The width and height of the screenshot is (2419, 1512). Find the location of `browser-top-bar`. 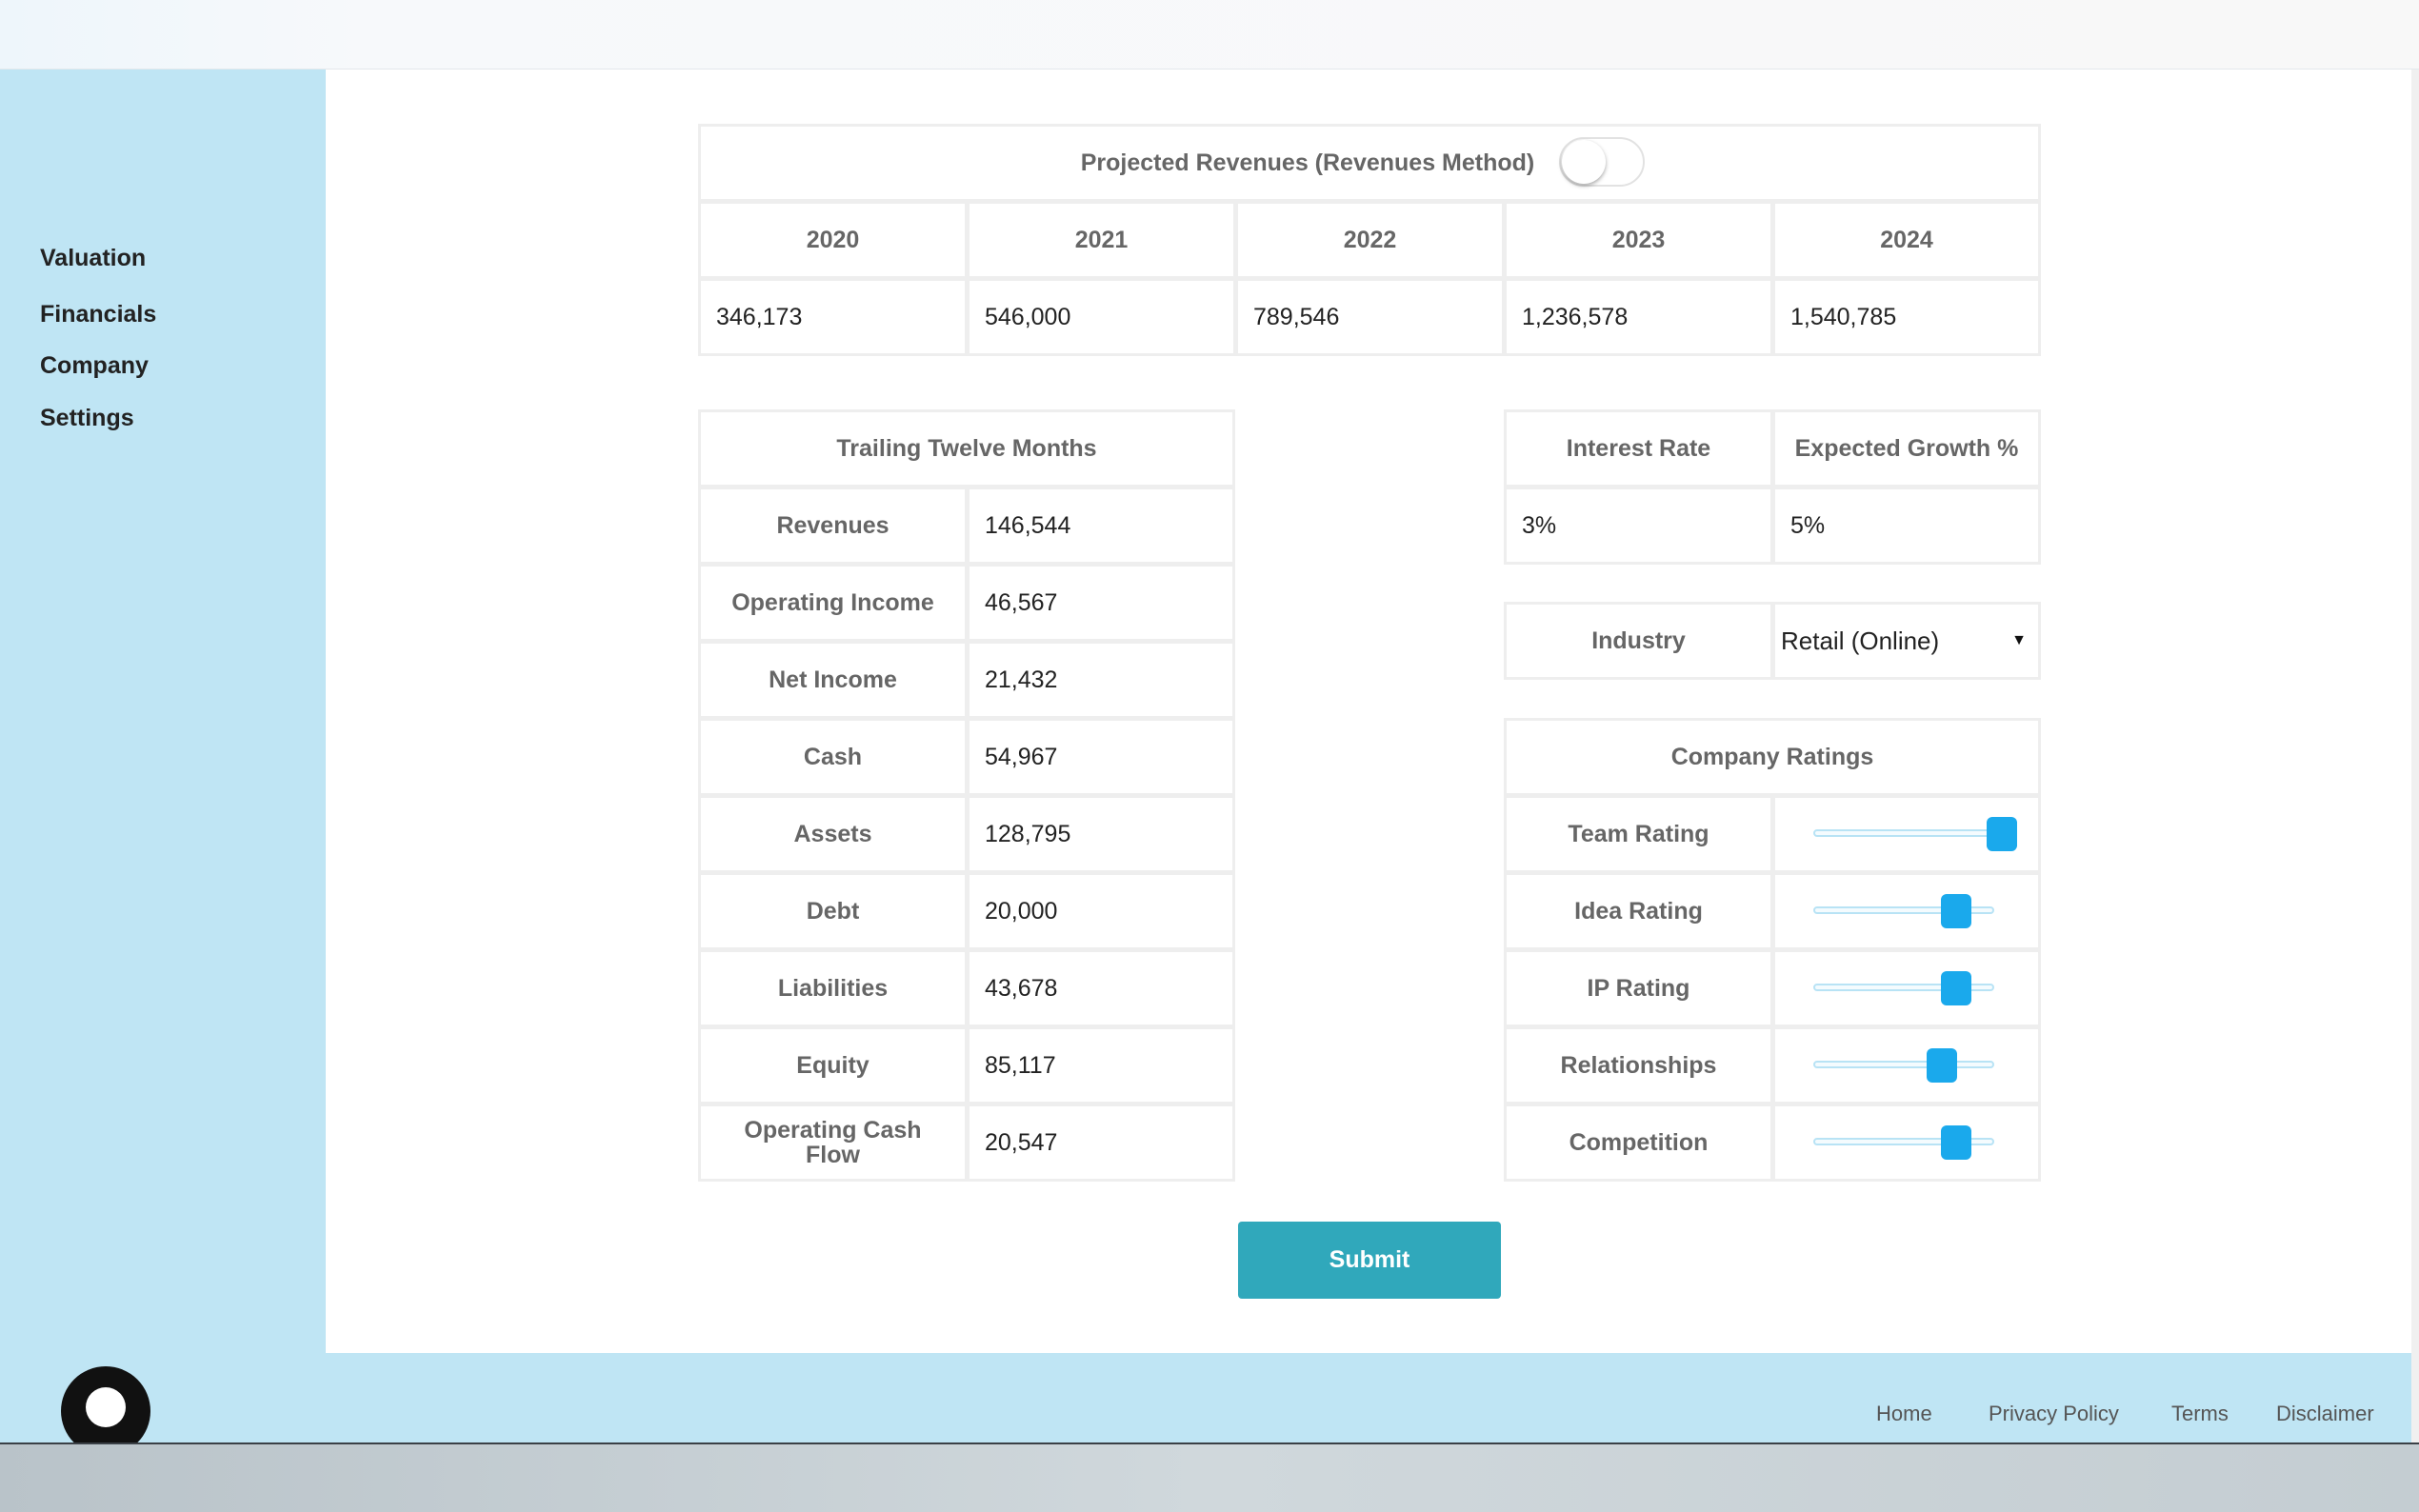

browser-top-bar is located at coordinates (1209, 35).